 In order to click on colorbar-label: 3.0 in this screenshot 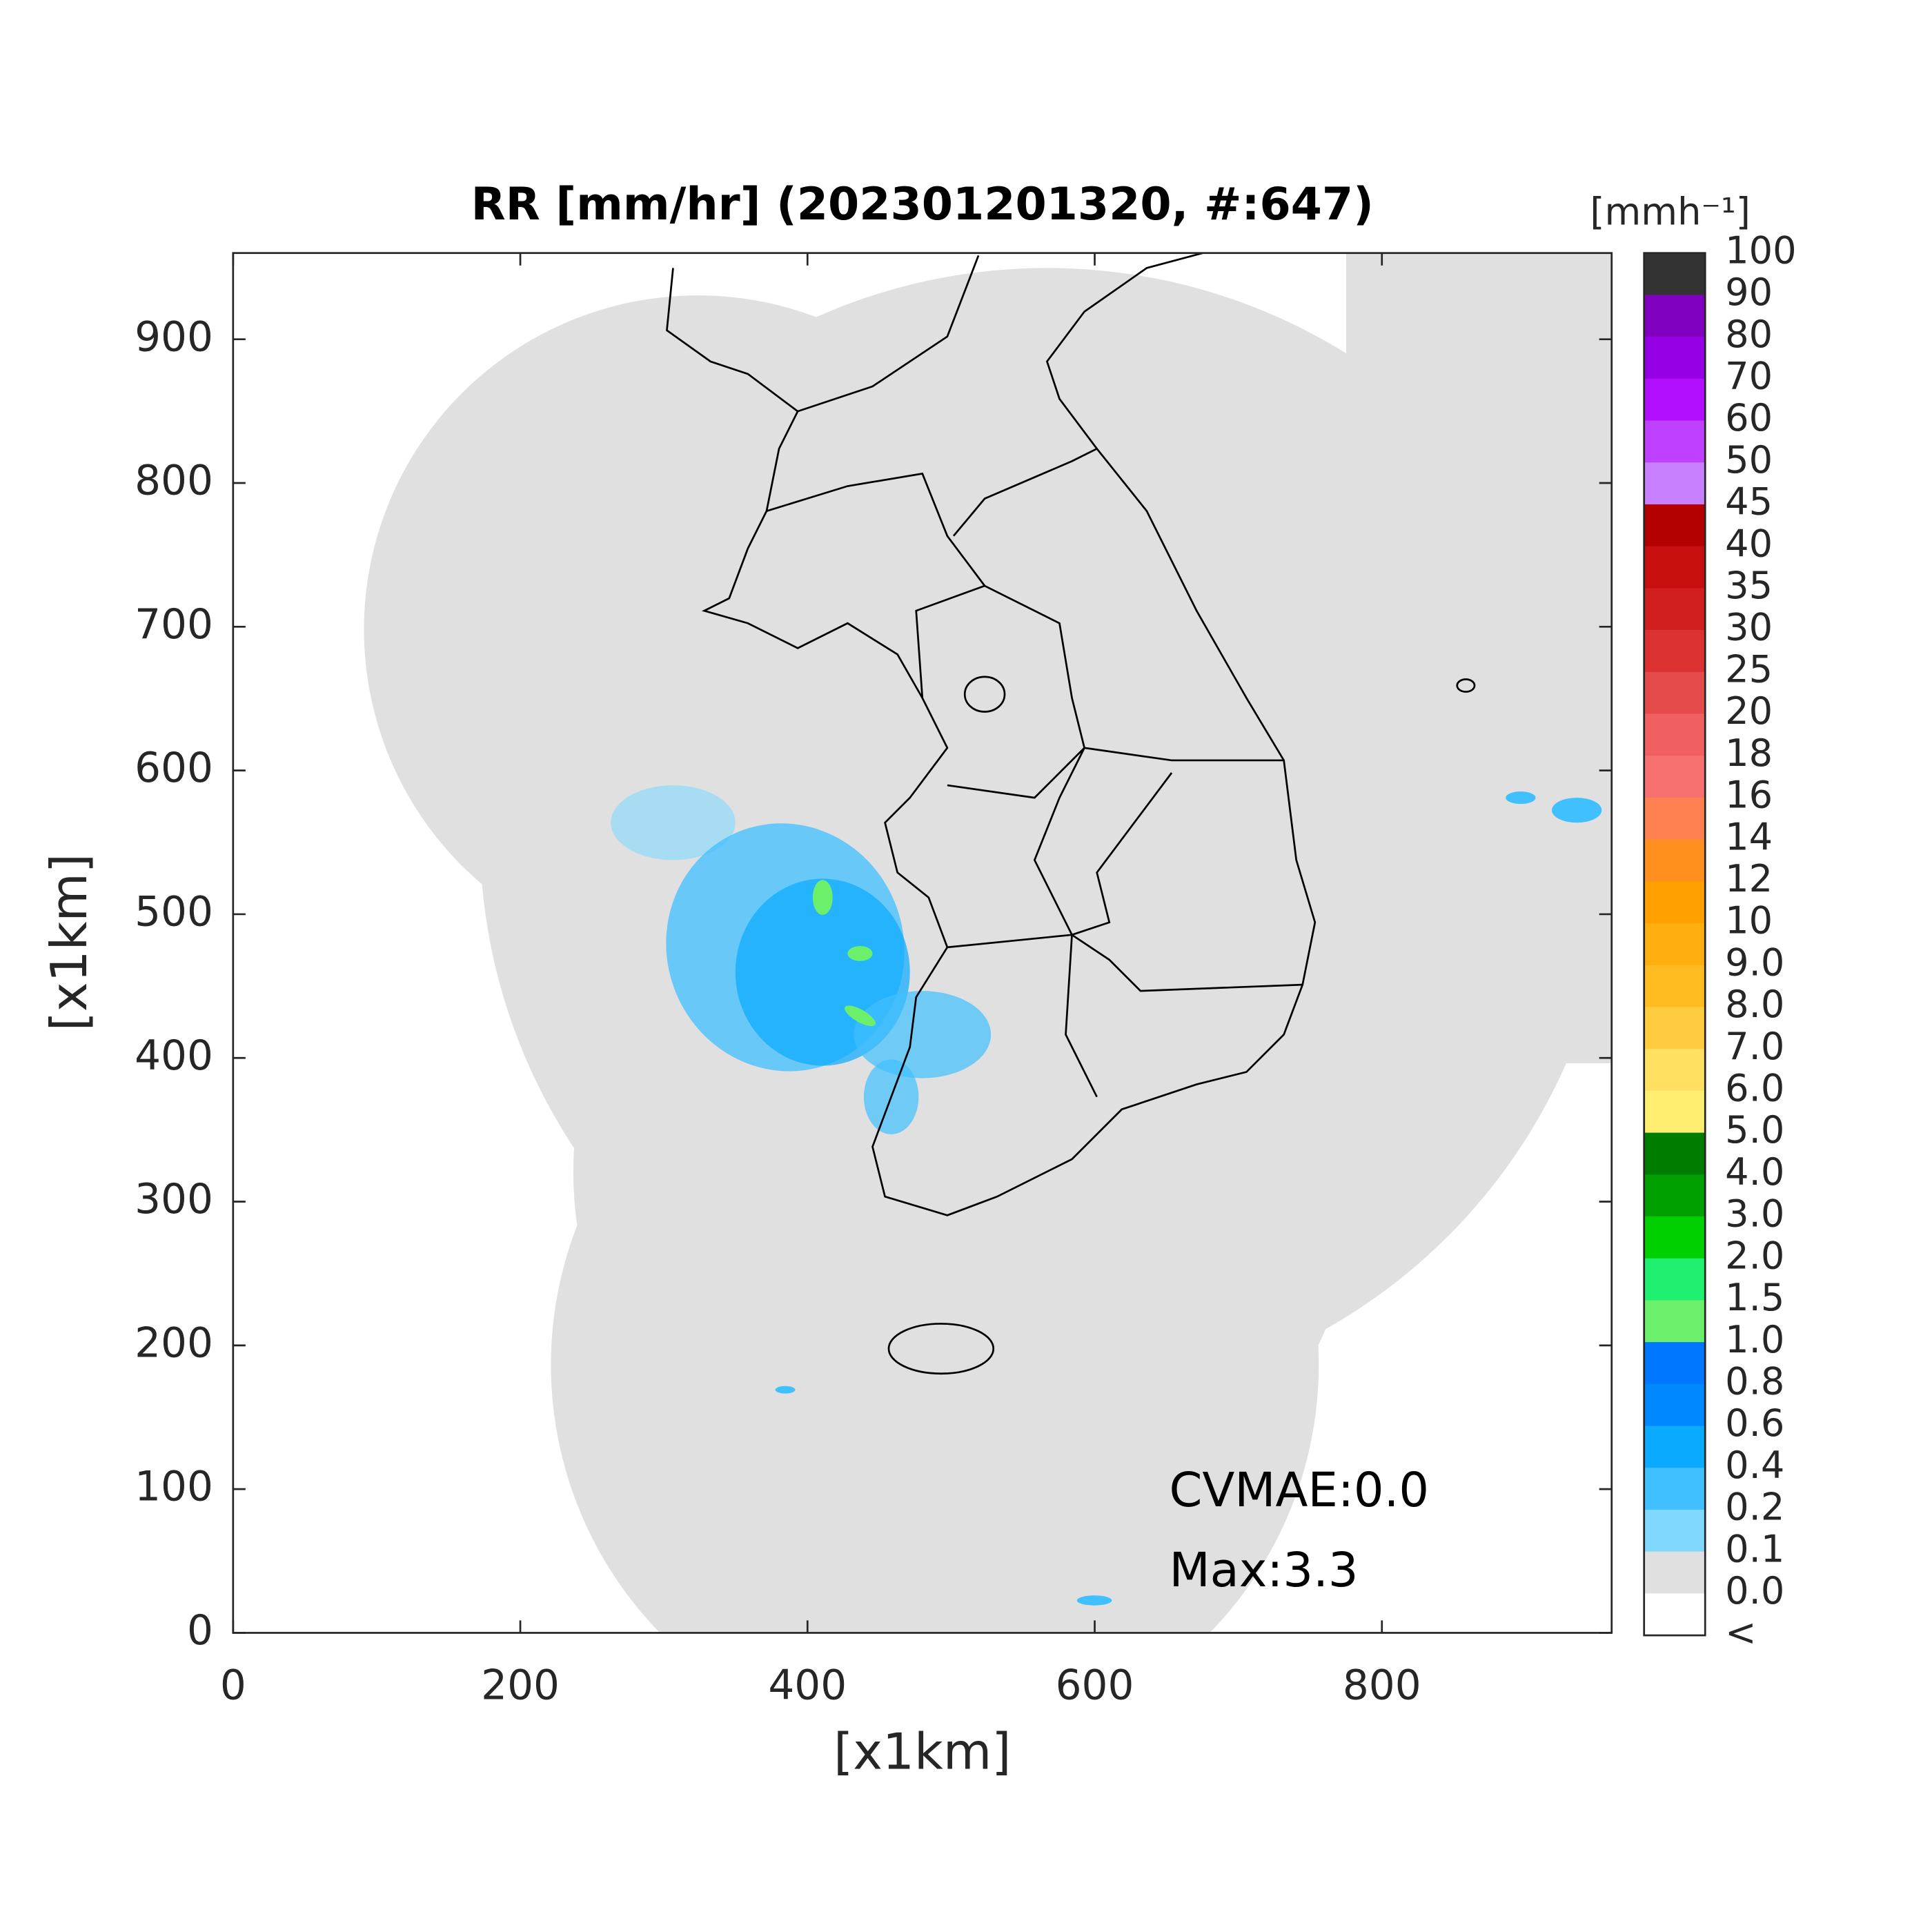, I will do `click(1754, 1214)`.